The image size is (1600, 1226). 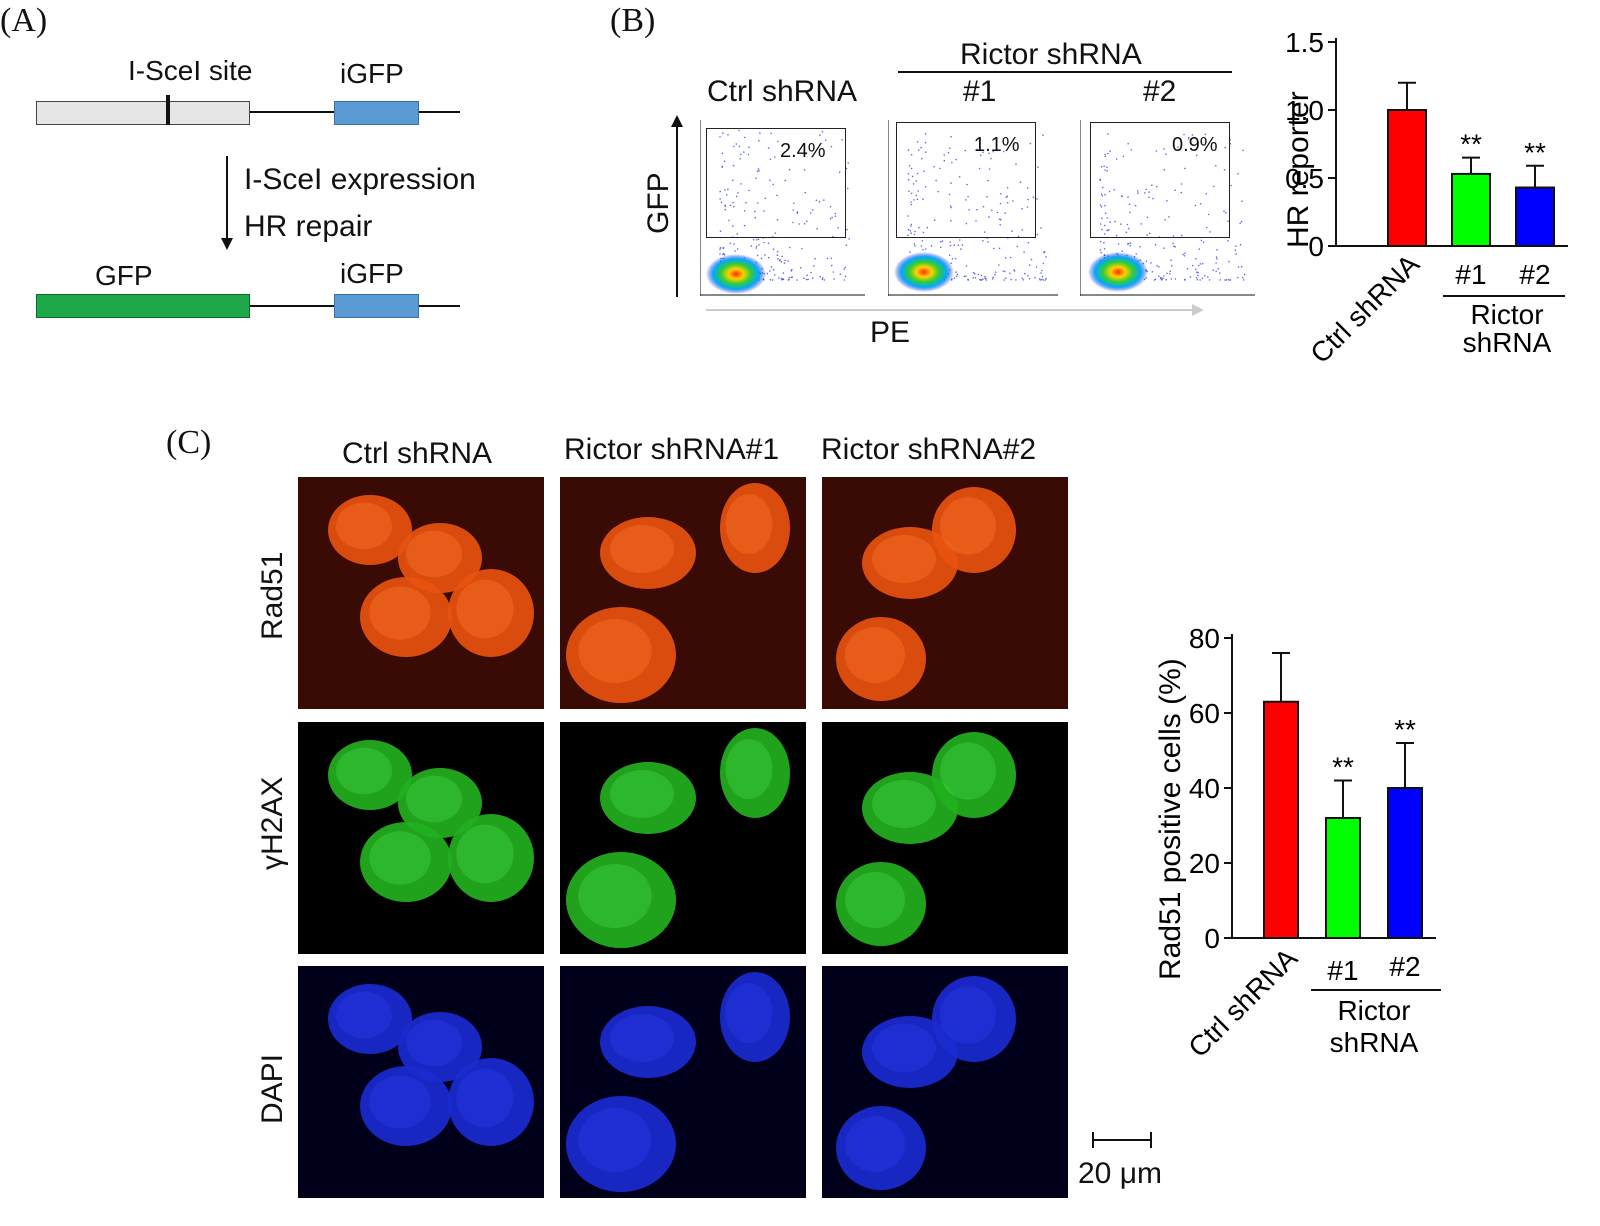 What do you see at coordinates (1471, 209) in the screenshot?
I see `bar` at bounding box center [1471, 209].